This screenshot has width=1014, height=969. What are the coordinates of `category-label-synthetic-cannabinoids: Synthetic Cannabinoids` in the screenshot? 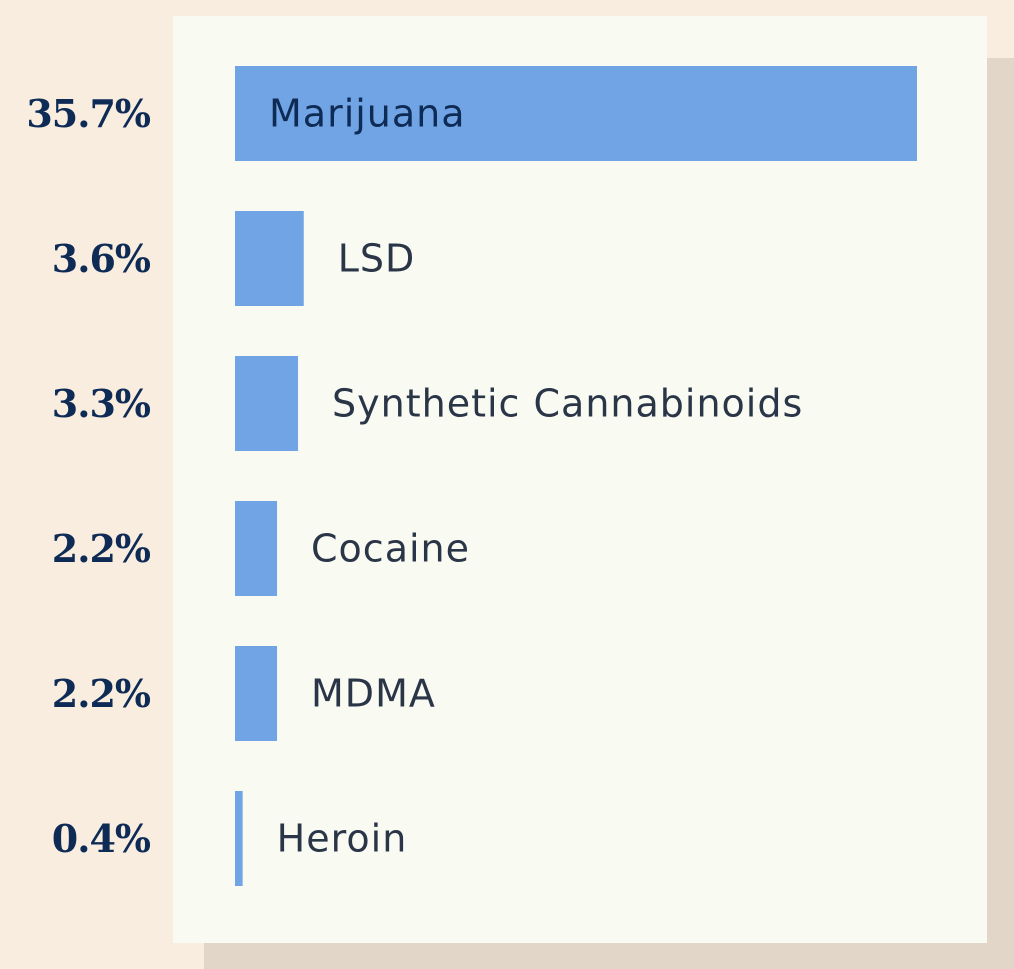 It's located at (567, 404).